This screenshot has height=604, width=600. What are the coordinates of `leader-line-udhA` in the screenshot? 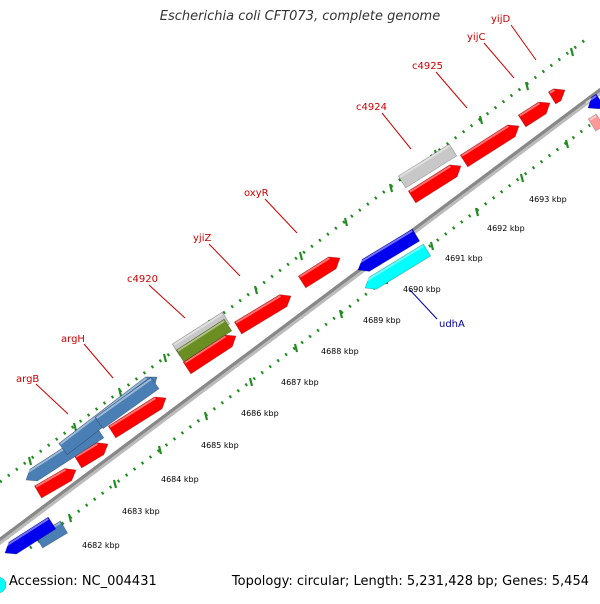 It's located at (423, 304).